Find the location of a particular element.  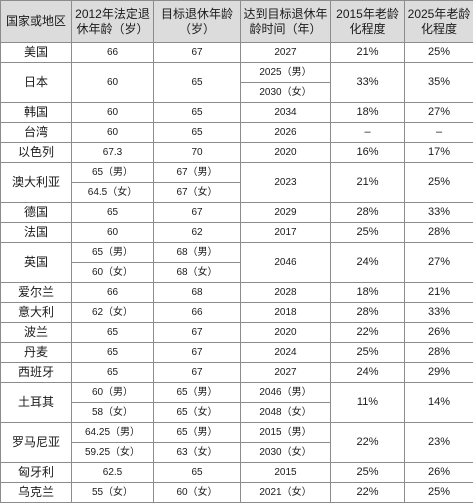

target-year-cell: 2034 is located at coordinates (286, 113).